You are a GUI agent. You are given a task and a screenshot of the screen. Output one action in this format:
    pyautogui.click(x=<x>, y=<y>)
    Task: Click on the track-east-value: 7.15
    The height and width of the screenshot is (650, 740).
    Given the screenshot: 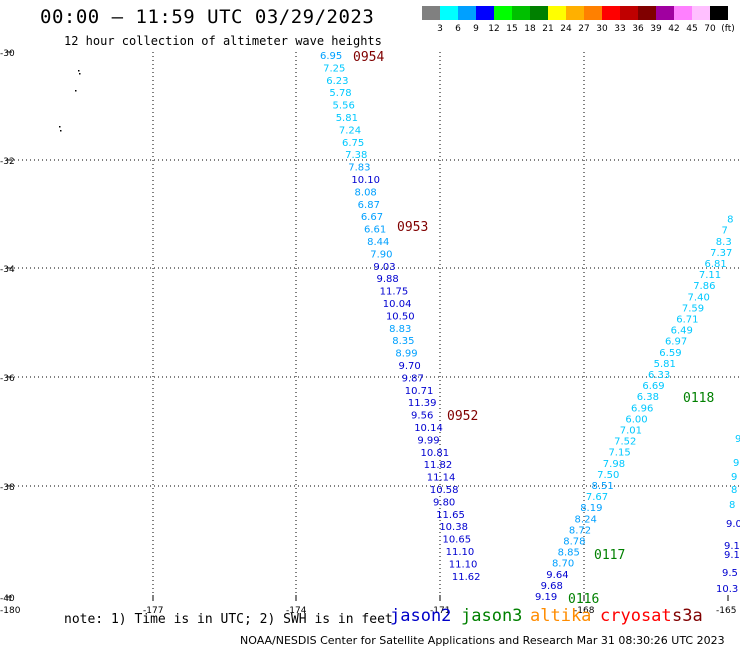 What is the action you would take?
    pyautogui.click(x=619, y=453)
    